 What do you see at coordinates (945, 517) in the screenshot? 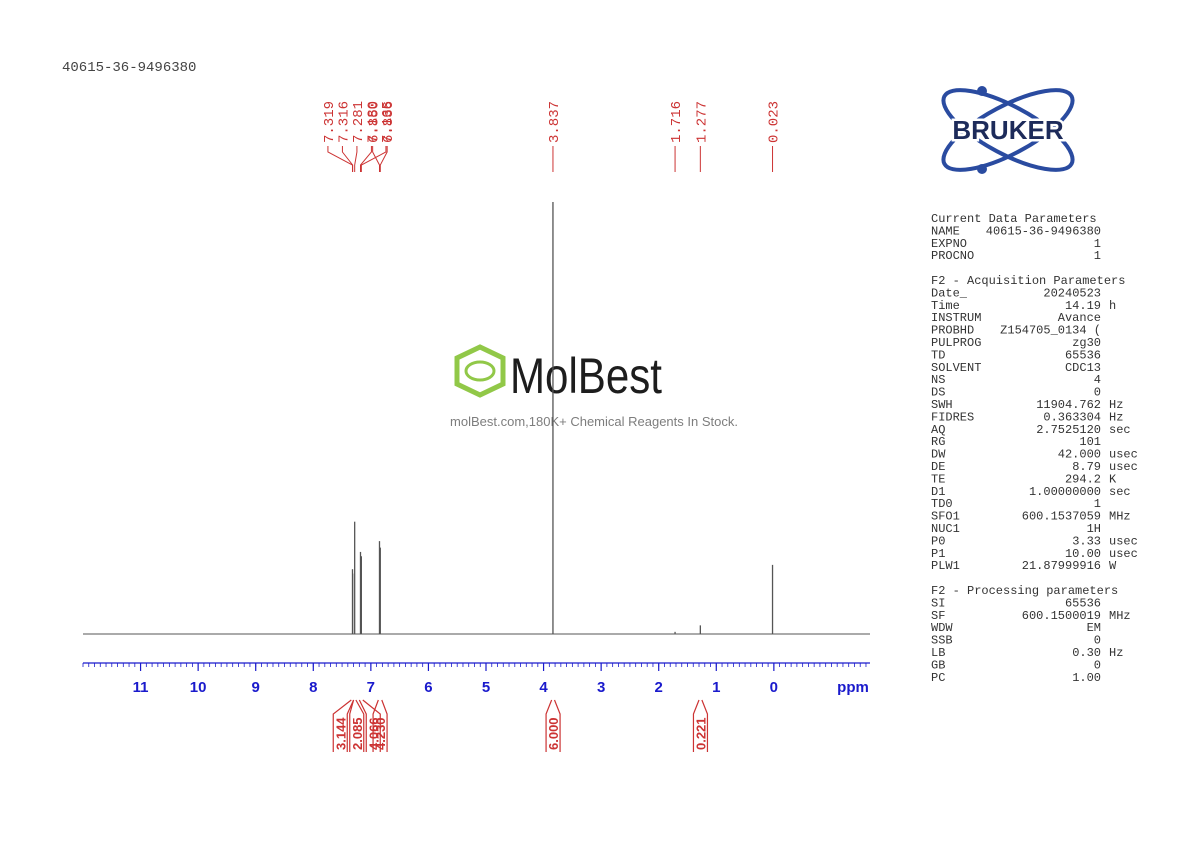
I see `param-name: SFO1` at bounding box center [945, 517].